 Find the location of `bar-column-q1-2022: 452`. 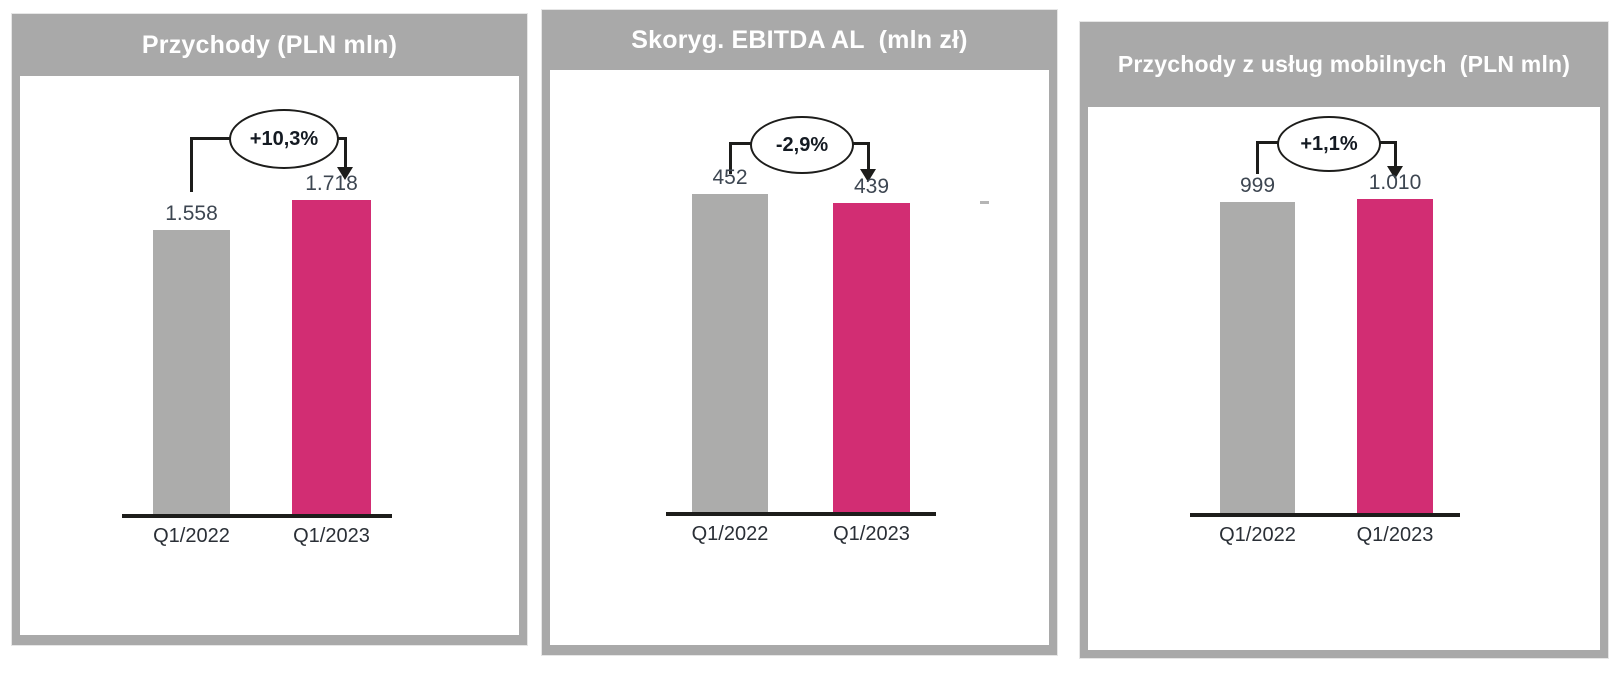

bar-column-q1-2022: 452 is located at coordinates (730, 341).